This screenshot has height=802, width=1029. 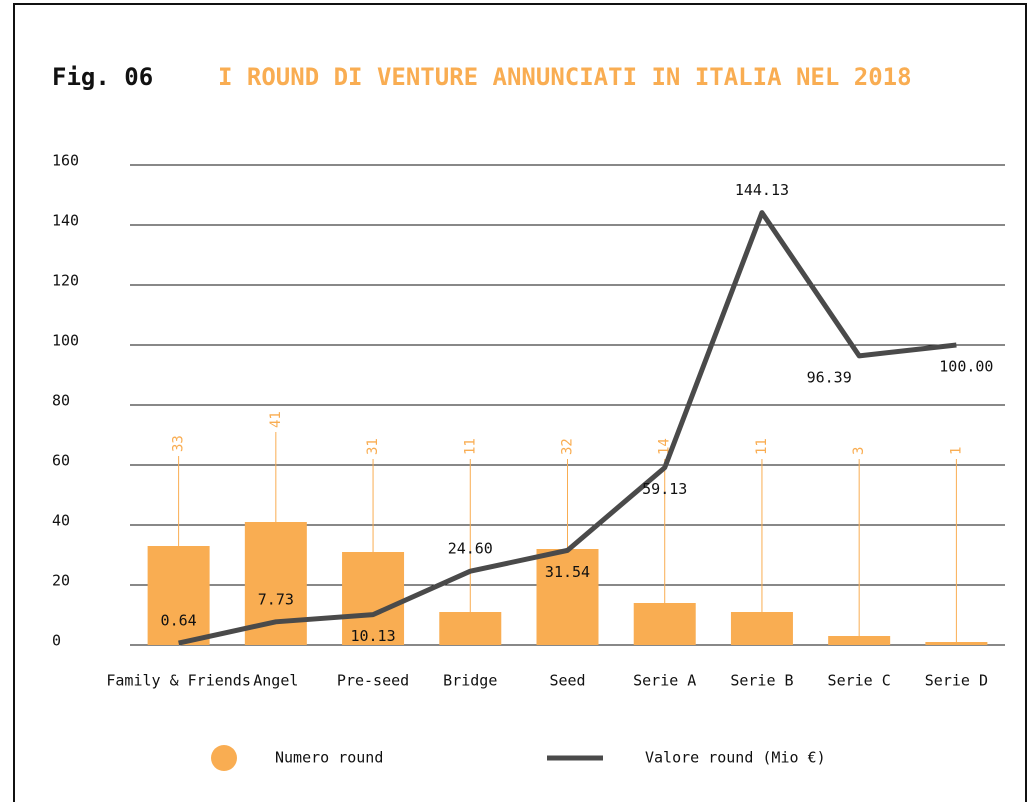 I want to click on y-tick-label: 140, so click(x=65, y=221).